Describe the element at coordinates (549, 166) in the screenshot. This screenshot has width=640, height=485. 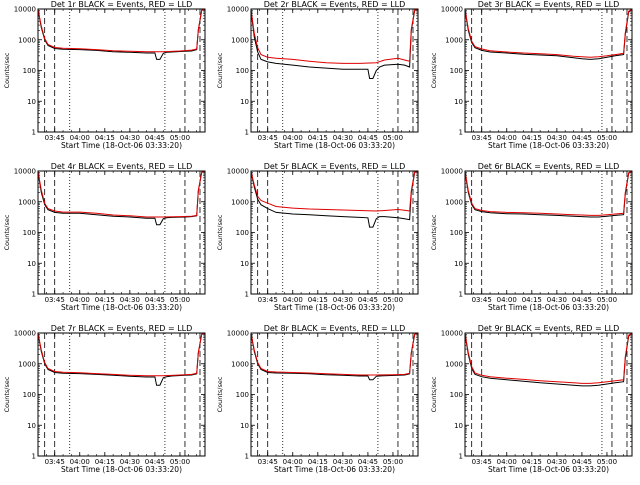
I see `chart-title: Det 6r BLACK = Events, RED = LLD` at that location.